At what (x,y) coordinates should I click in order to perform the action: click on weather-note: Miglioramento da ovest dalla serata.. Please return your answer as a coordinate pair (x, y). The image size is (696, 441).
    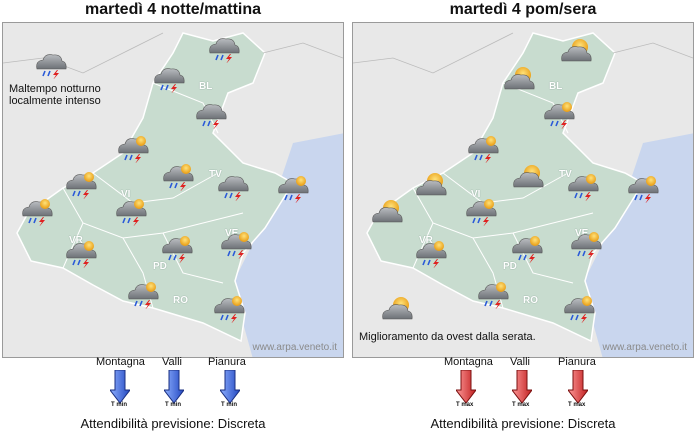
    Looking at the image, I should click on (447, 337).